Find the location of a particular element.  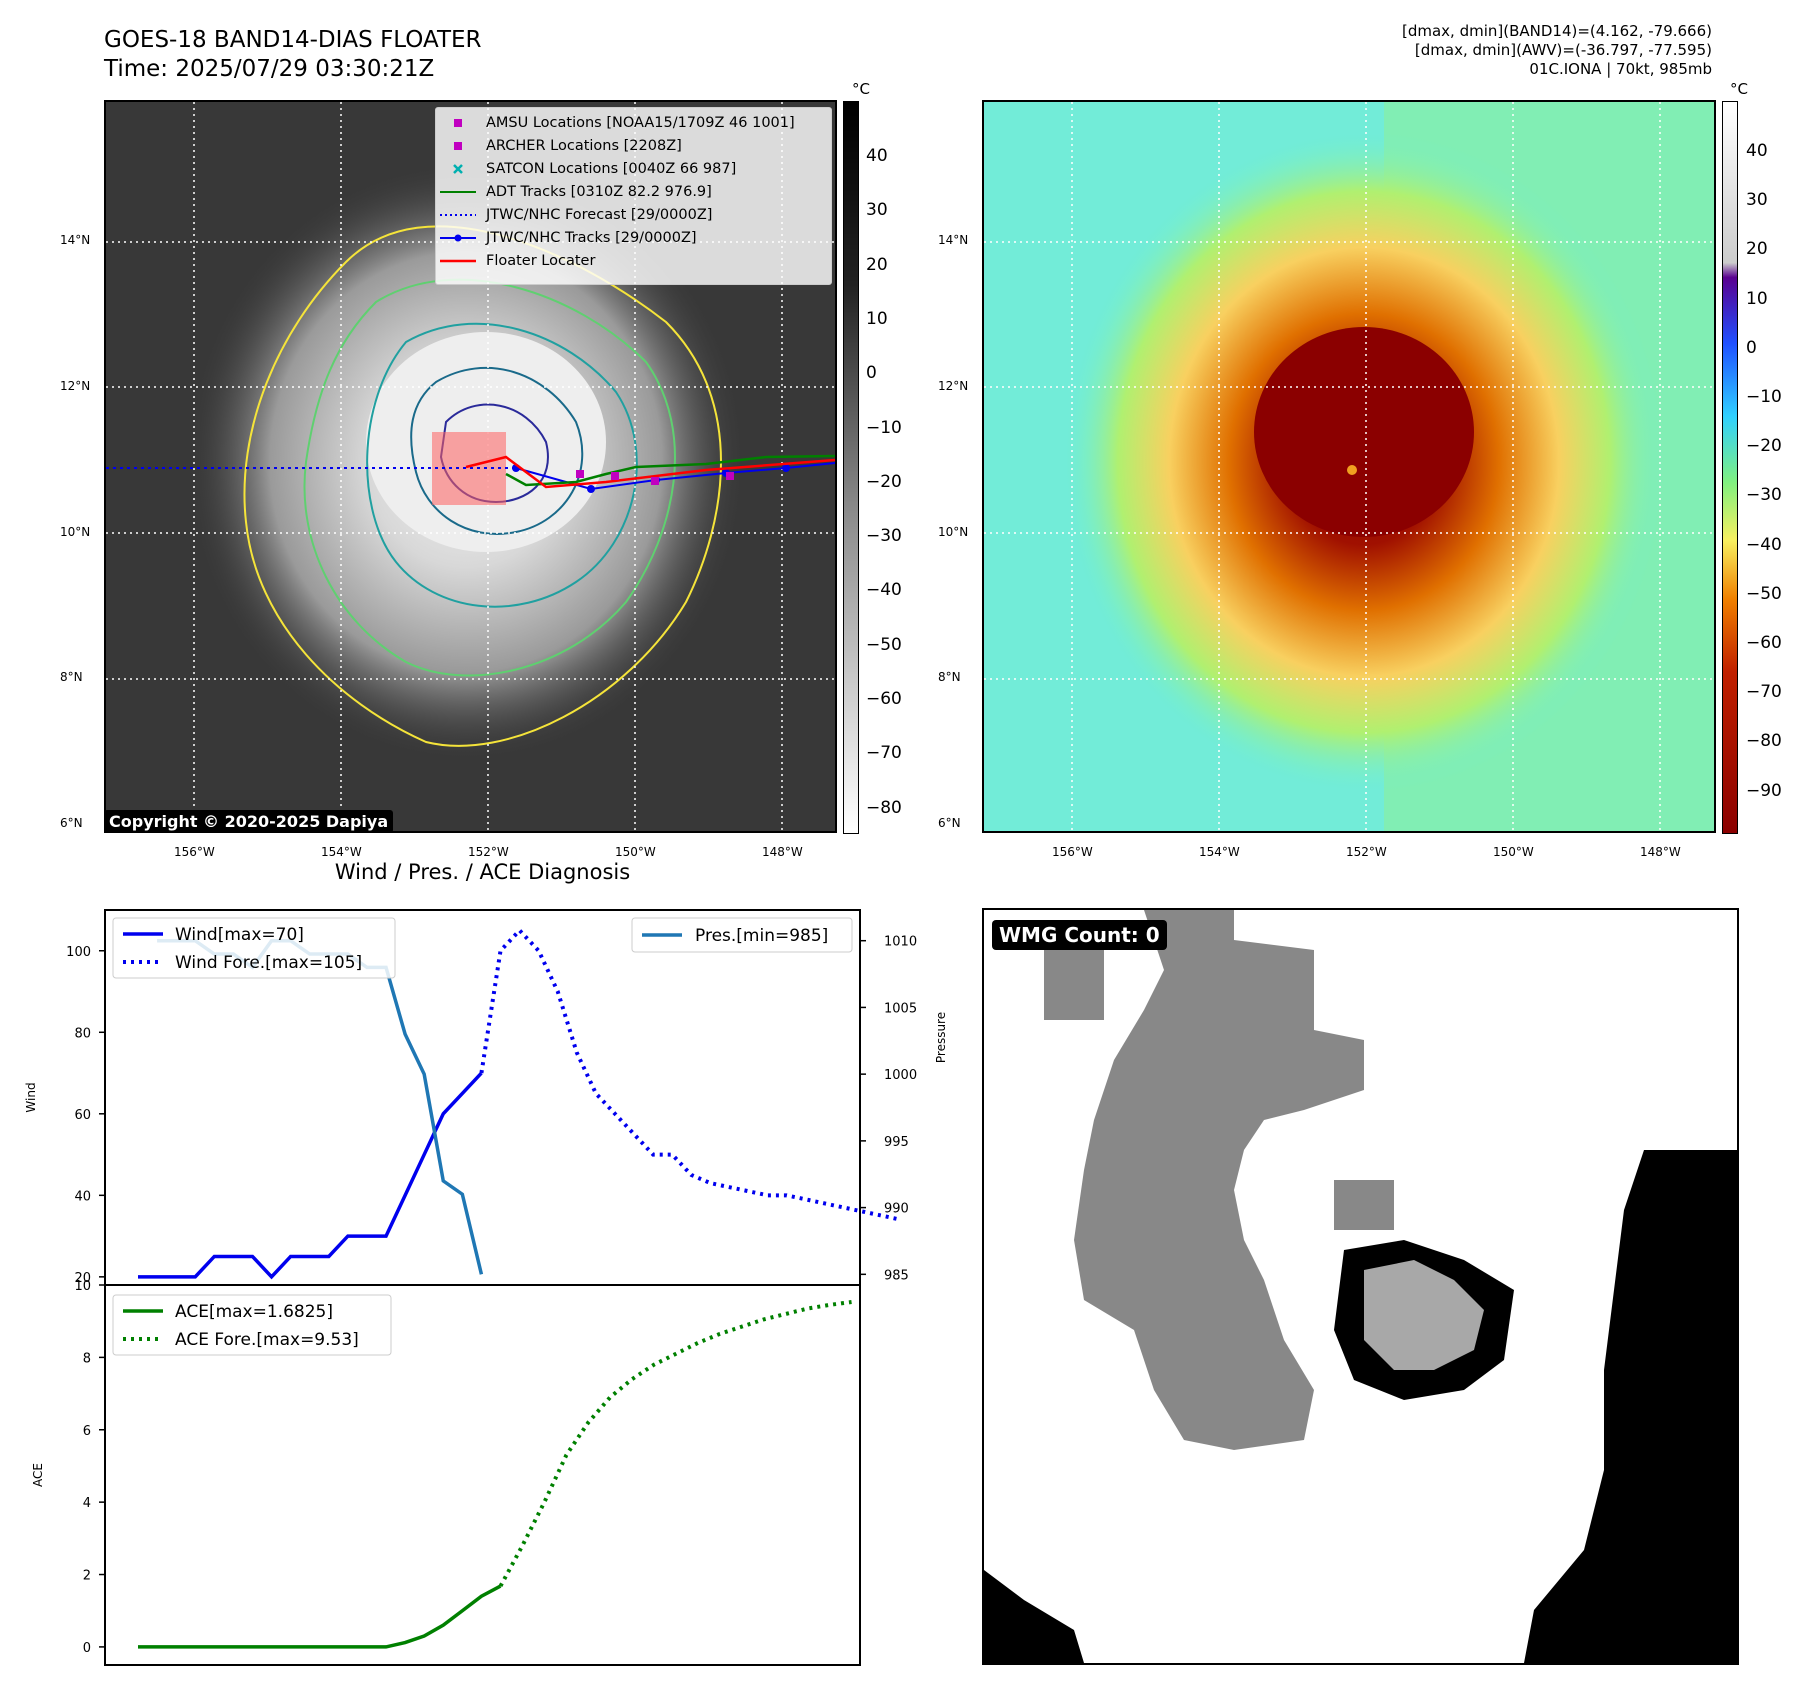

legend-satcon: SATCON Locations [0040Z 66 987] is located at coordinates (633, 168).